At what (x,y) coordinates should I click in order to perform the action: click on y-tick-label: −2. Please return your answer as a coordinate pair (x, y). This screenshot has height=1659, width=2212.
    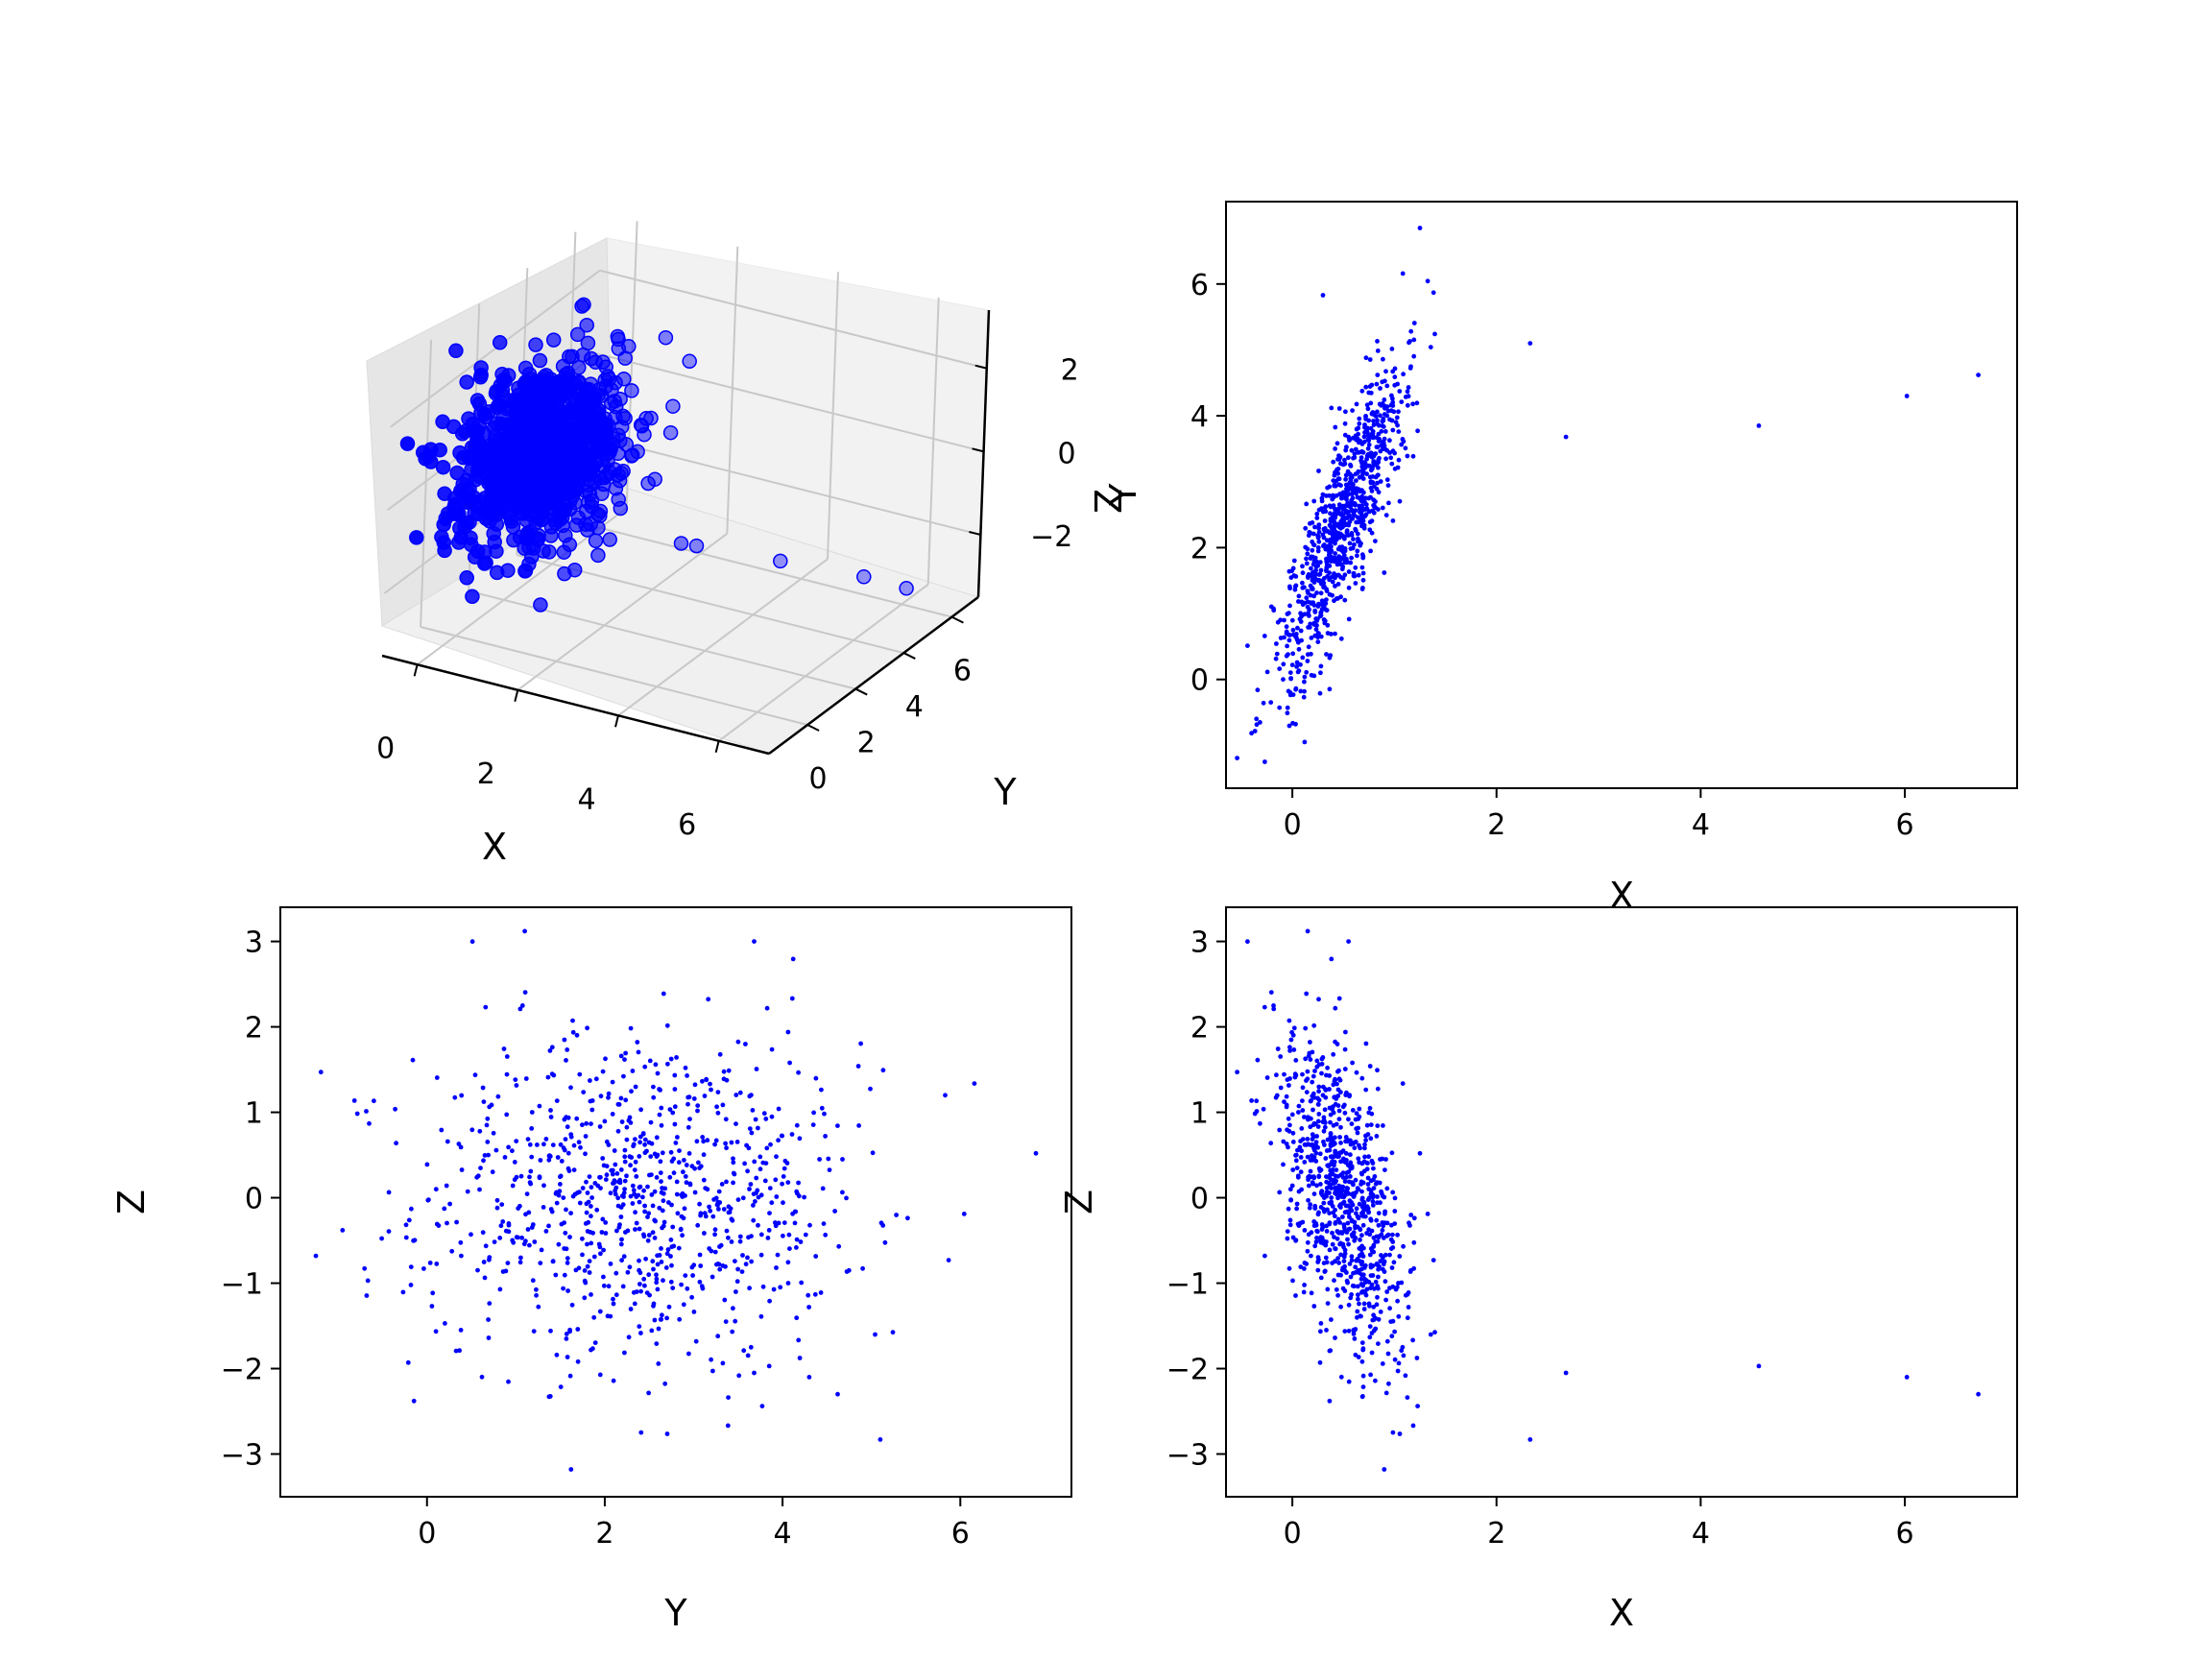
    Looking at the image, I should click on (1187, 1370).